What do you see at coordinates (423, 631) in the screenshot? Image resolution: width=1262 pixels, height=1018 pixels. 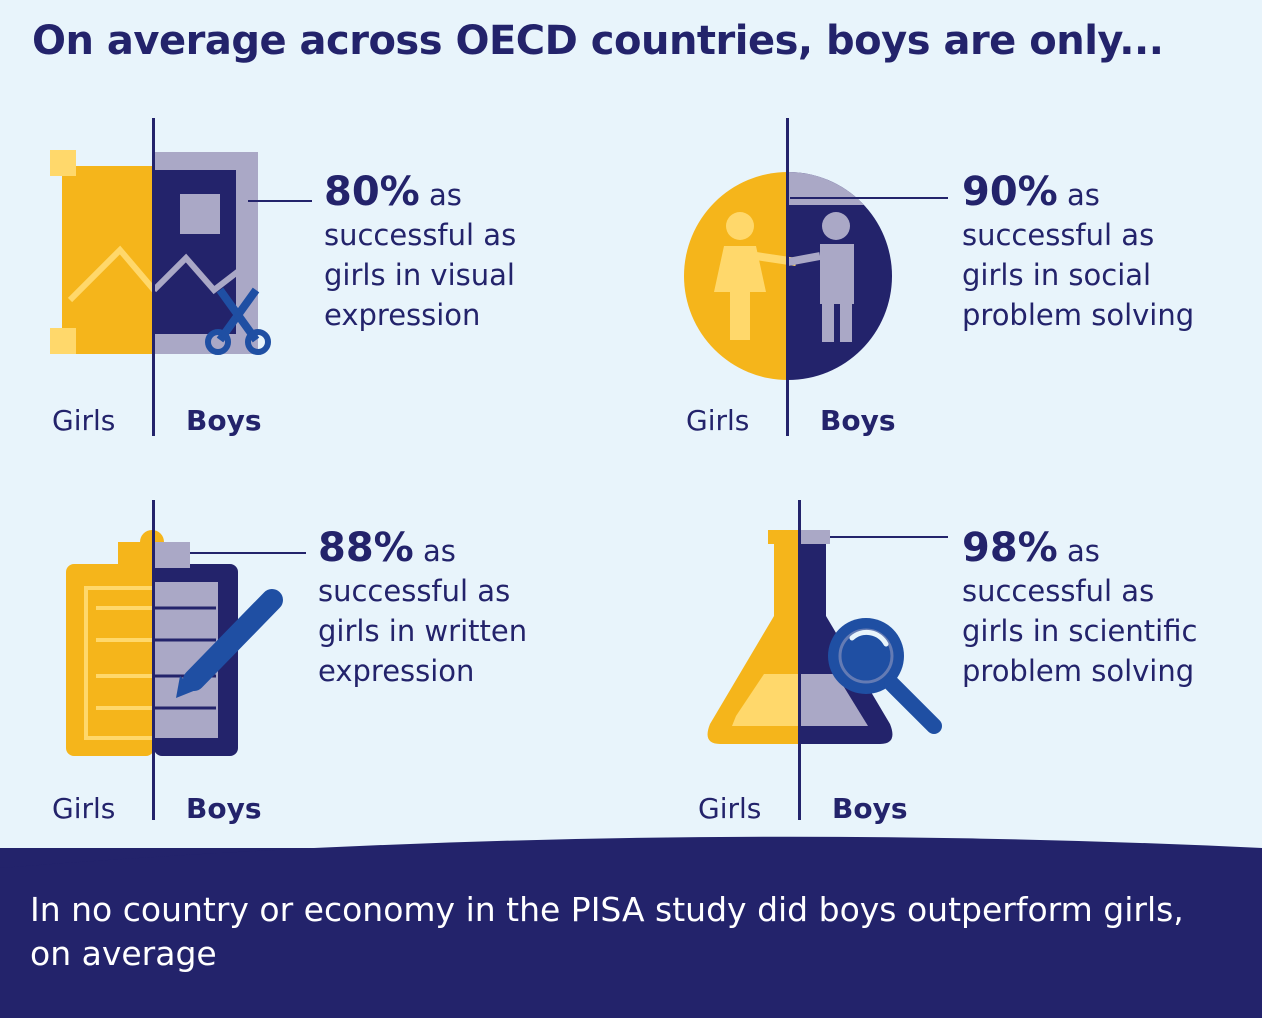 I see `stat-line: girls in written` at bounding box center [423, 631].